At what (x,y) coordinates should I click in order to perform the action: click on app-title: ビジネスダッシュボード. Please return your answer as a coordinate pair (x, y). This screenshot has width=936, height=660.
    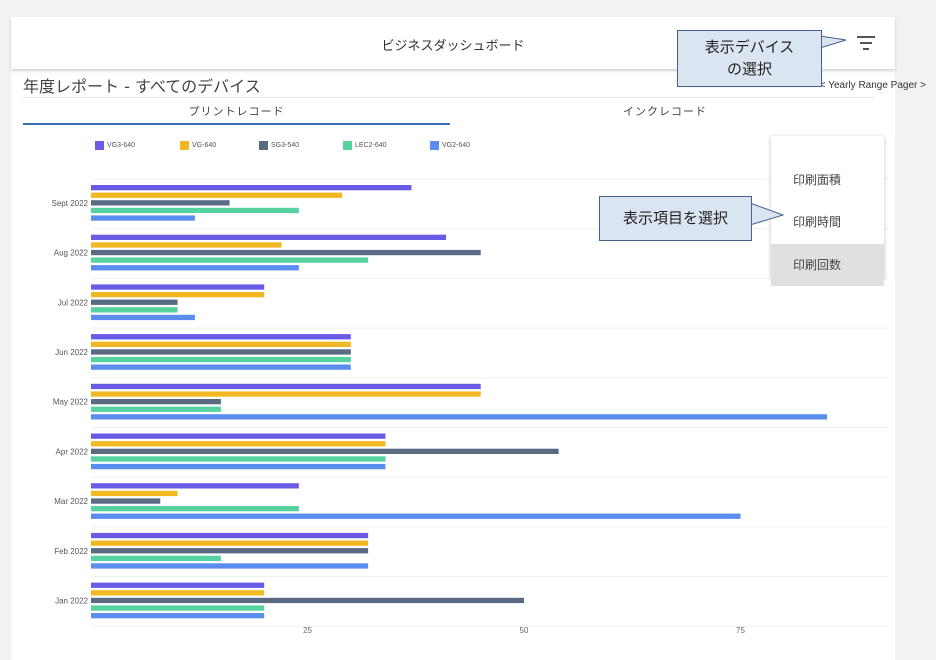
    Looking at the image, I should click on (453, 46).